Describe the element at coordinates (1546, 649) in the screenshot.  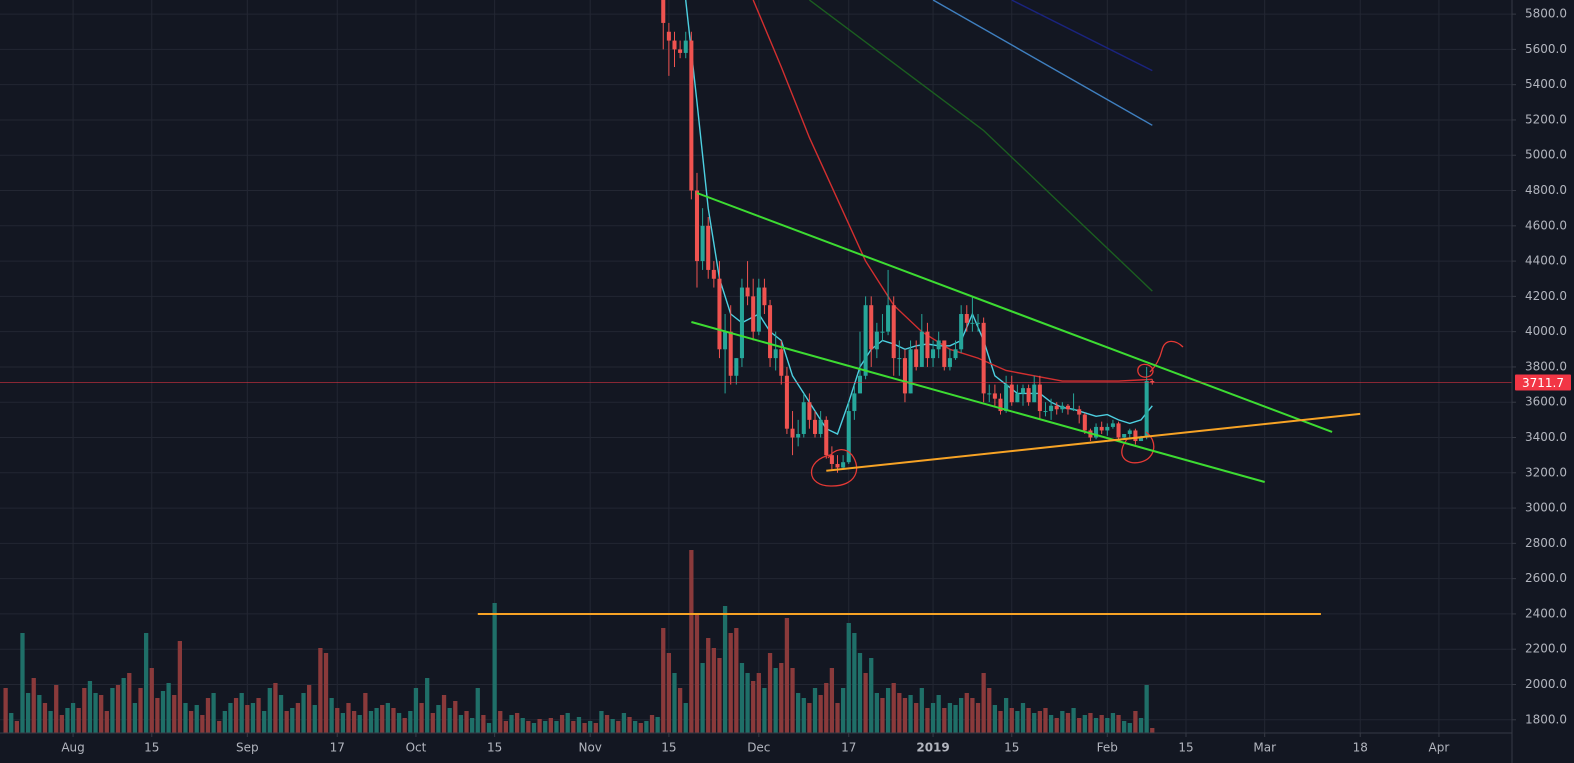
I see `y-tick-label: 2200.0` at that location.